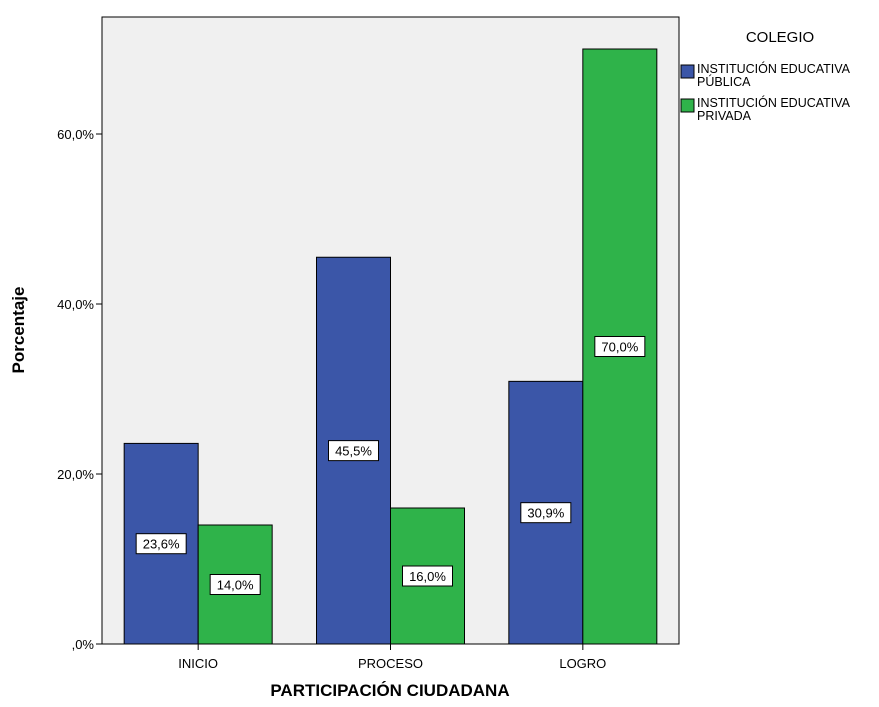 This screenshot has width=879, height=707. What do you see at coordinates (18, 330) in the screenshot?
I see `y-axis-title: Porcentaje` at bounding box center [18, 330].